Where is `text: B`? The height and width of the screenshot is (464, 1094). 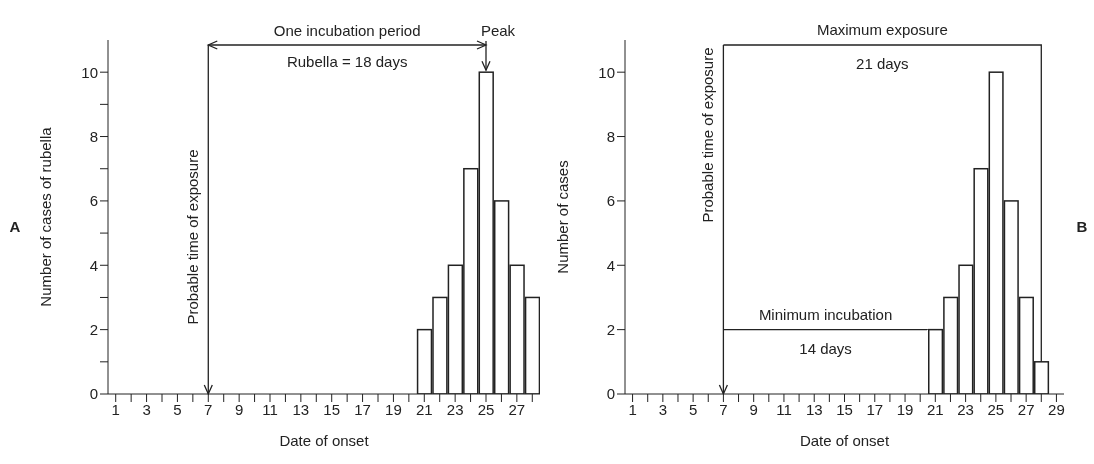
text: B is located at coordinates (1082, 226).